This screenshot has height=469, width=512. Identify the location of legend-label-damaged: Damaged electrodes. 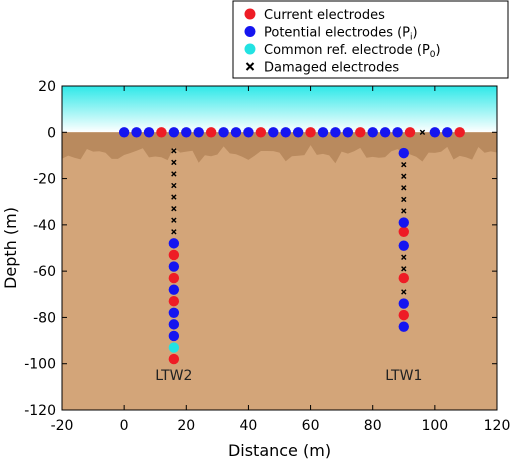
(331, 68).